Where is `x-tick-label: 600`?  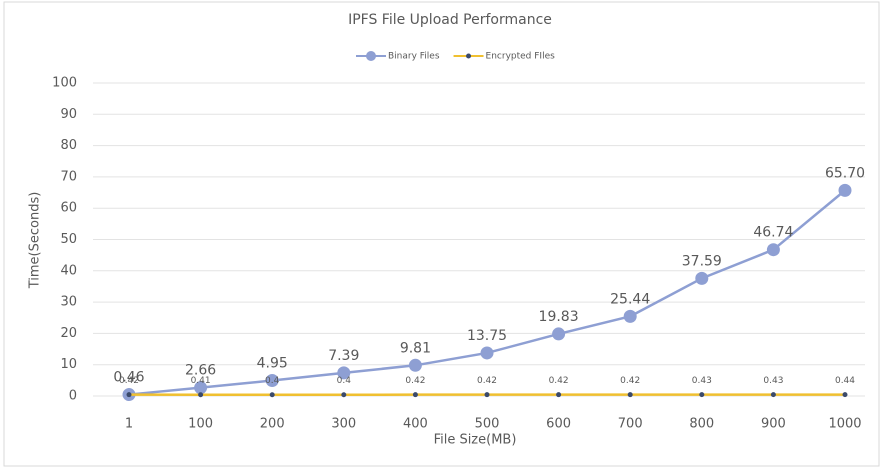
x-tick-label: 600 is located at coordinates (558, 424).